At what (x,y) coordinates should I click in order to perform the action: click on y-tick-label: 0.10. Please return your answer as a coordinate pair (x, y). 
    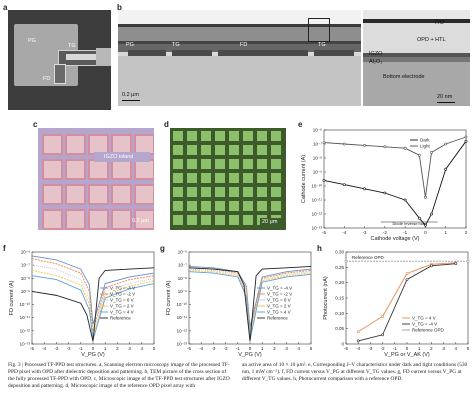
    Looking at the image, I should click on (339, 313).